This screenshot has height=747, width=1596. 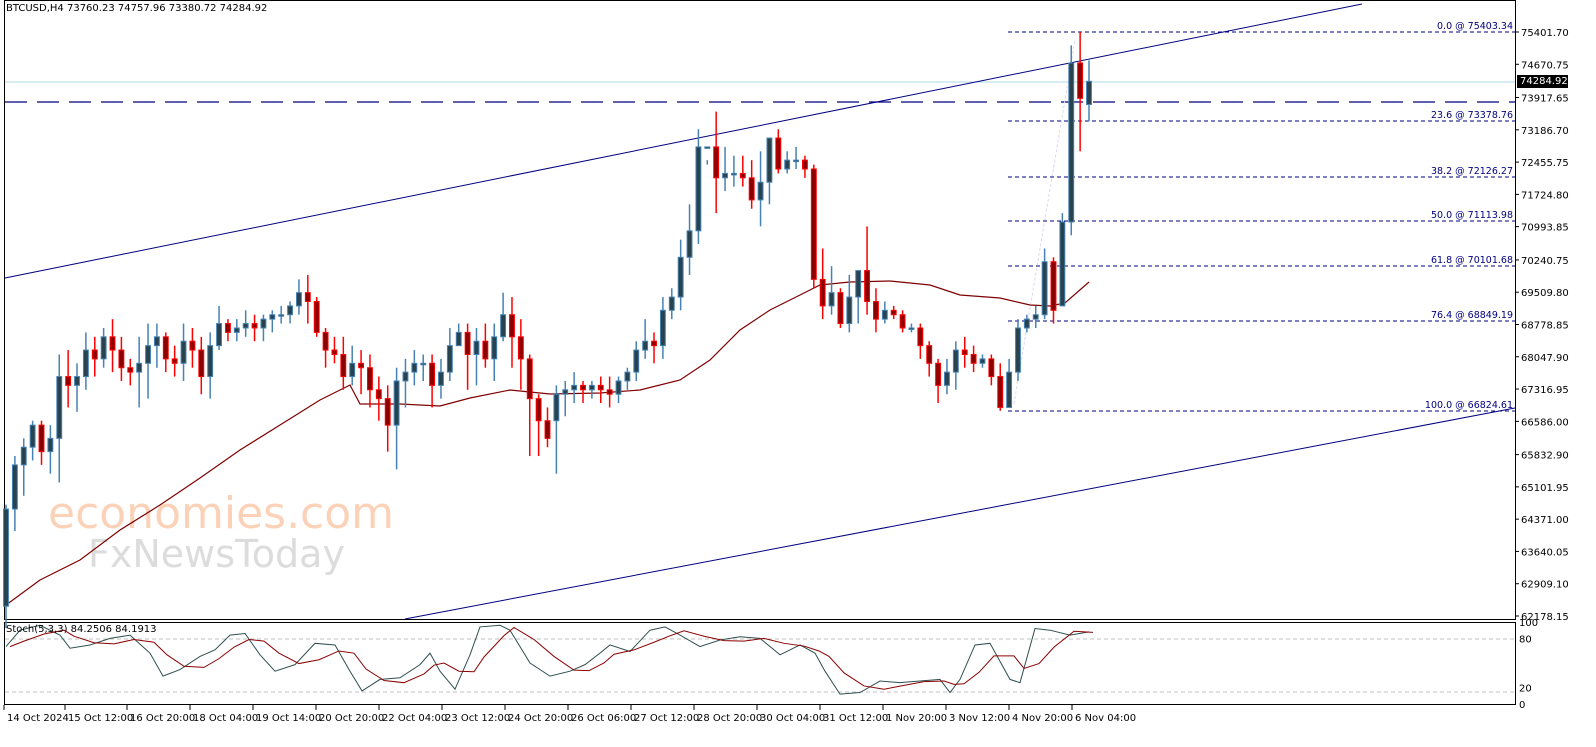 What do you see at coordinates (351, 718) in the screenshot?
I see `time-label: 20 Oct 20:00` at bounding box center [351, 718].